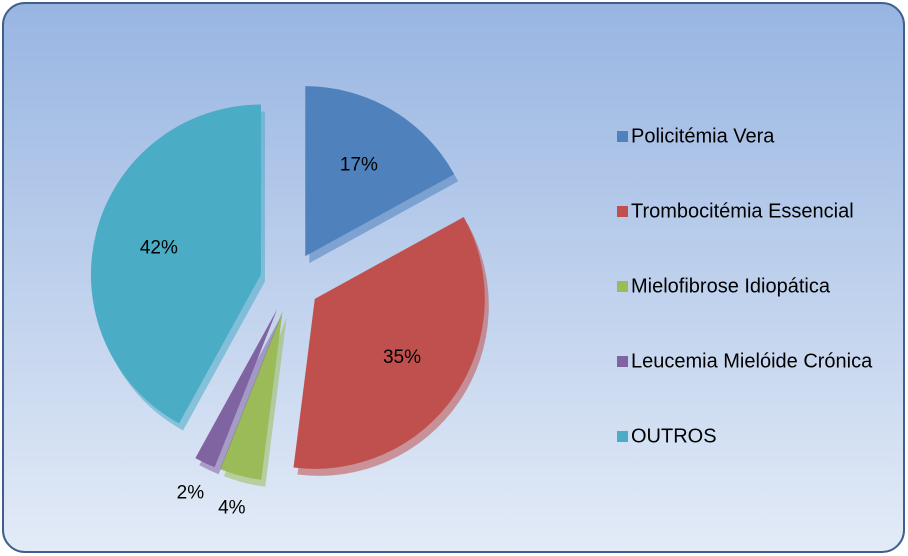  What do you see at coordinates (674, 436) in the screenshot?
I see `legend-label: OUTROS` at bounding box center [674, 436].